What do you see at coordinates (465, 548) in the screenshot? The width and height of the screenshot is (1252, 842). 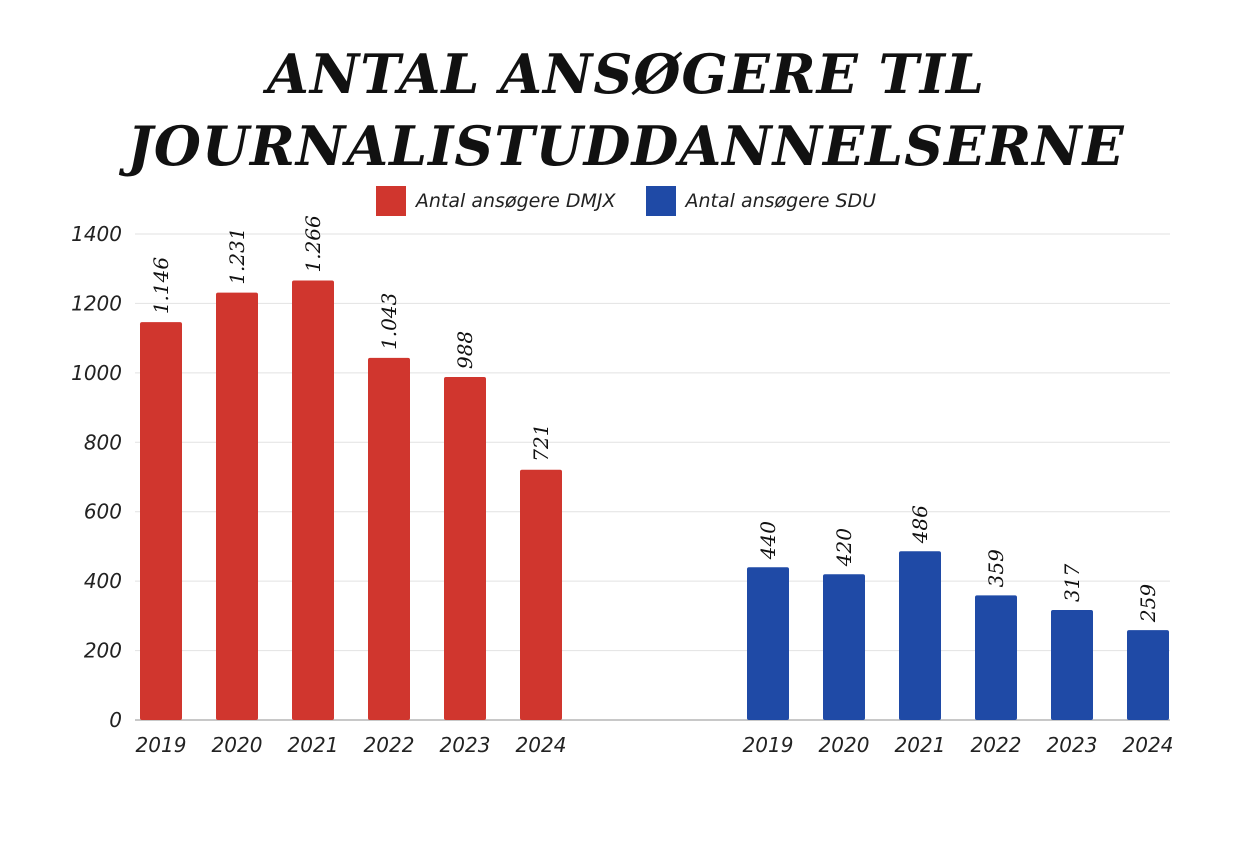 I see `bar-dmjx-2023` at bounding box center [465, 548].